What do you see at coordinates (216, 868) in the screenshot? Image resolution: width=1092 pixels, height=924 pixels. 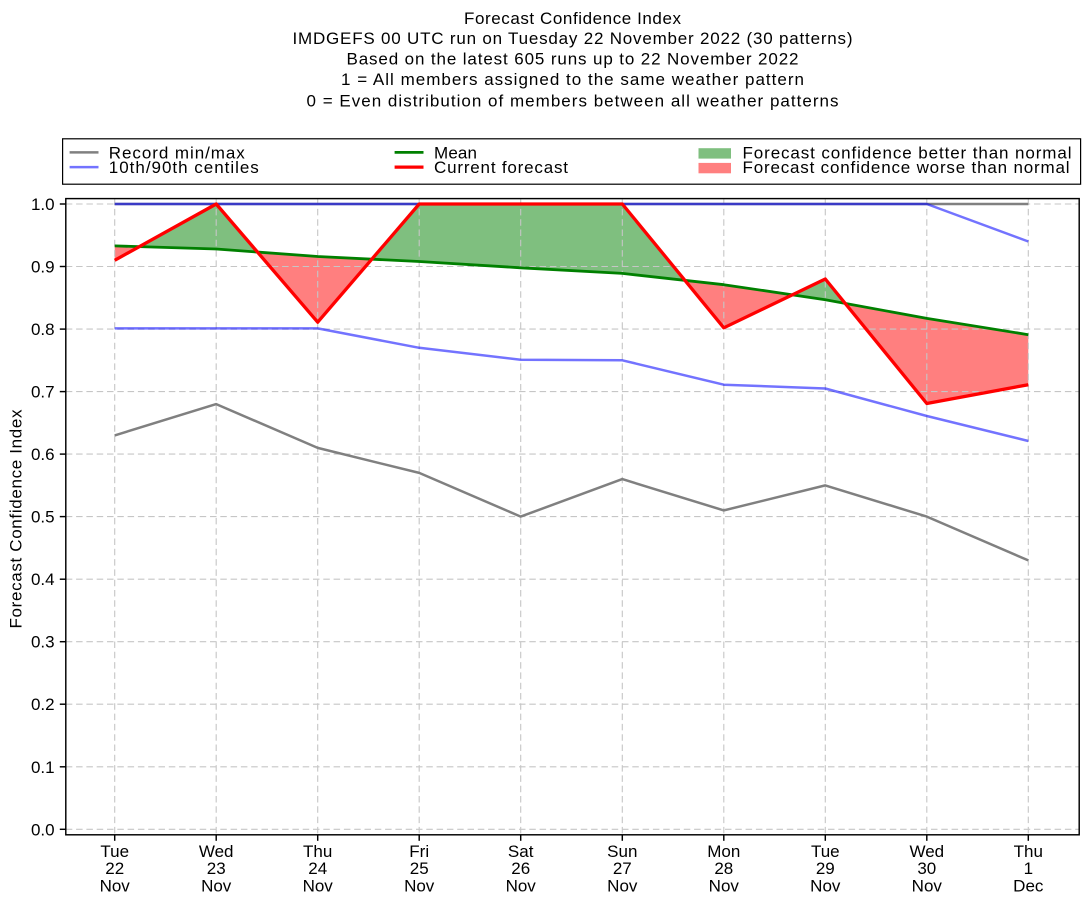 I see `svg-text: 23` at bounding box center [216, 868].